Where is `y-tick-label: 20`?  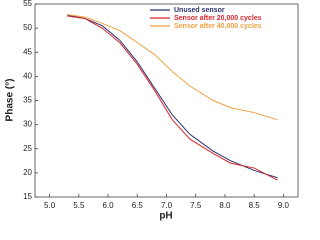
y-tick-label: 20 is located at coordinates (27, 172).